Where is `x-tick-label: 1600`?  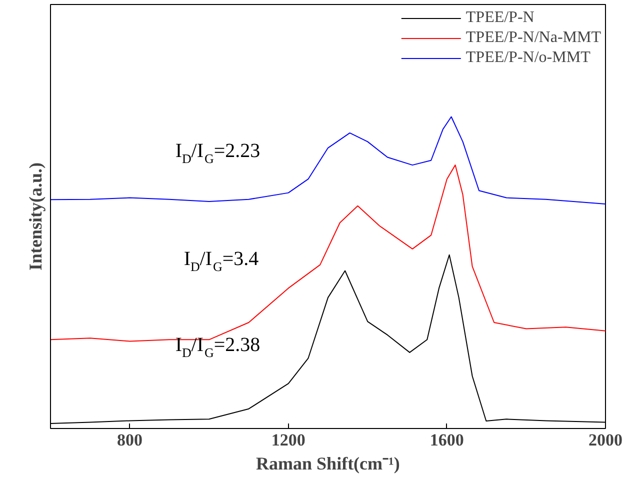 x-tick-label: 1600 is located at coordinates (447, 440).